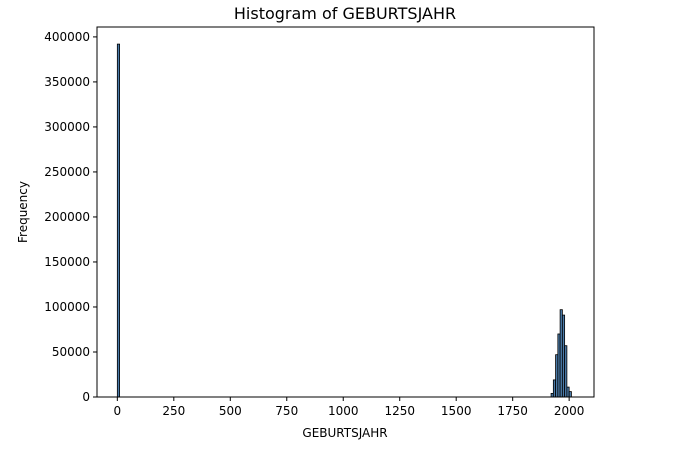 This screenshot has width=684, height=461. What do you see at coordinates (173, 411) in the screenshot?
I see `x-tick-label-1: 250` at bounding box center [173, 411].